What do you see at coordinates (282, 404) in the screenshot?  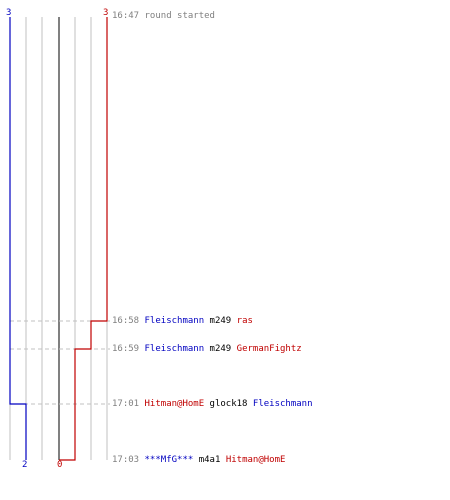 I see `victim-name: Fleischmann` at bounding box center [282, 404].